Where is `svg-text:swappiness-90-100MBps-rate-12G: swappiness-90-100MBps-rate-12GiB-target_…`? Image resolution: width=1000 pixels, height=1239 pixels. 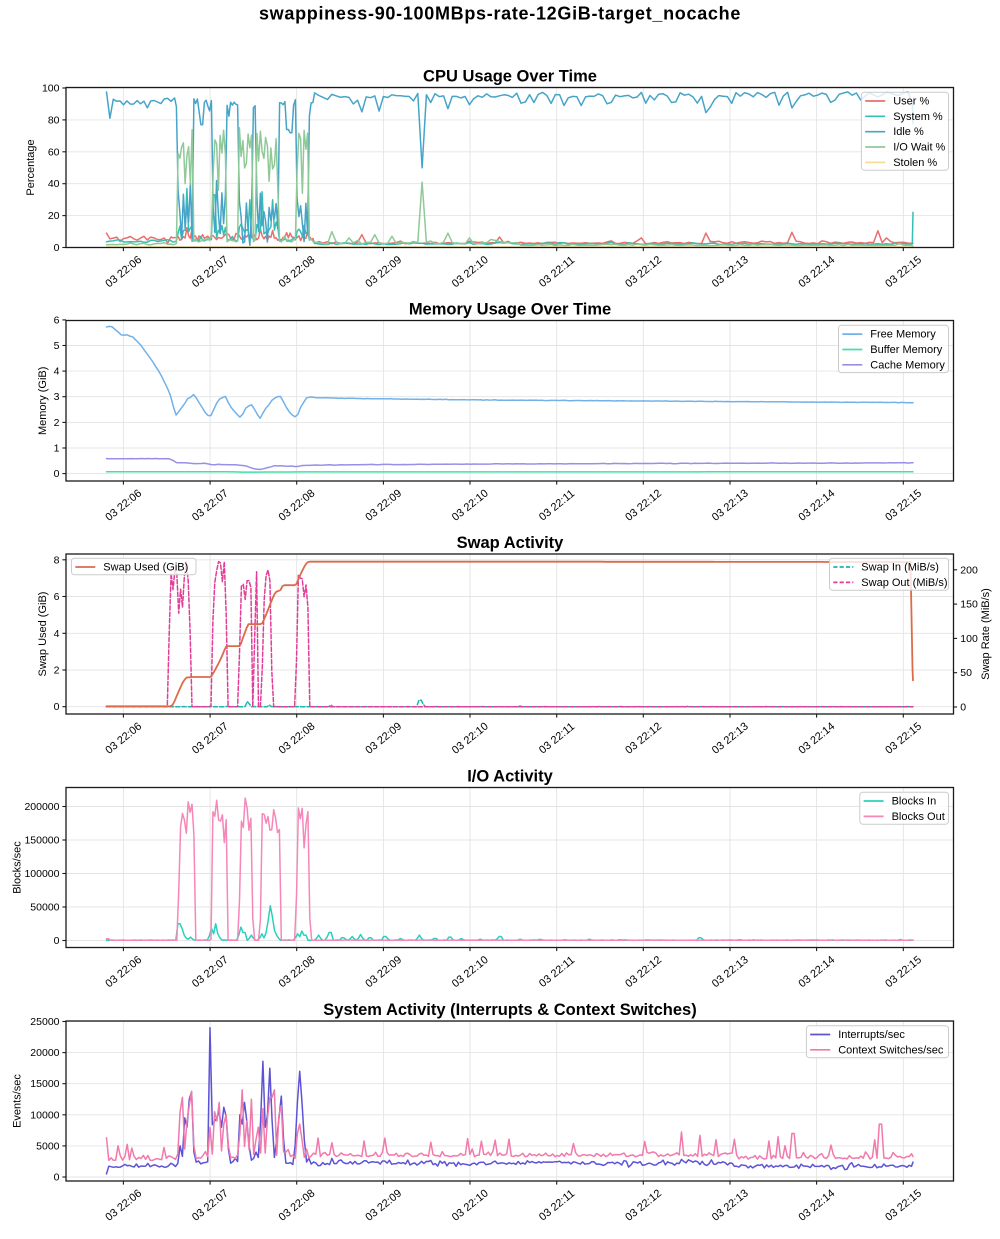 svg-text:swappiness-90-100MBps-rate-12G: swappiness-90-100MBps-rate-12GiB-target_… is located at coordinates (500, 14).